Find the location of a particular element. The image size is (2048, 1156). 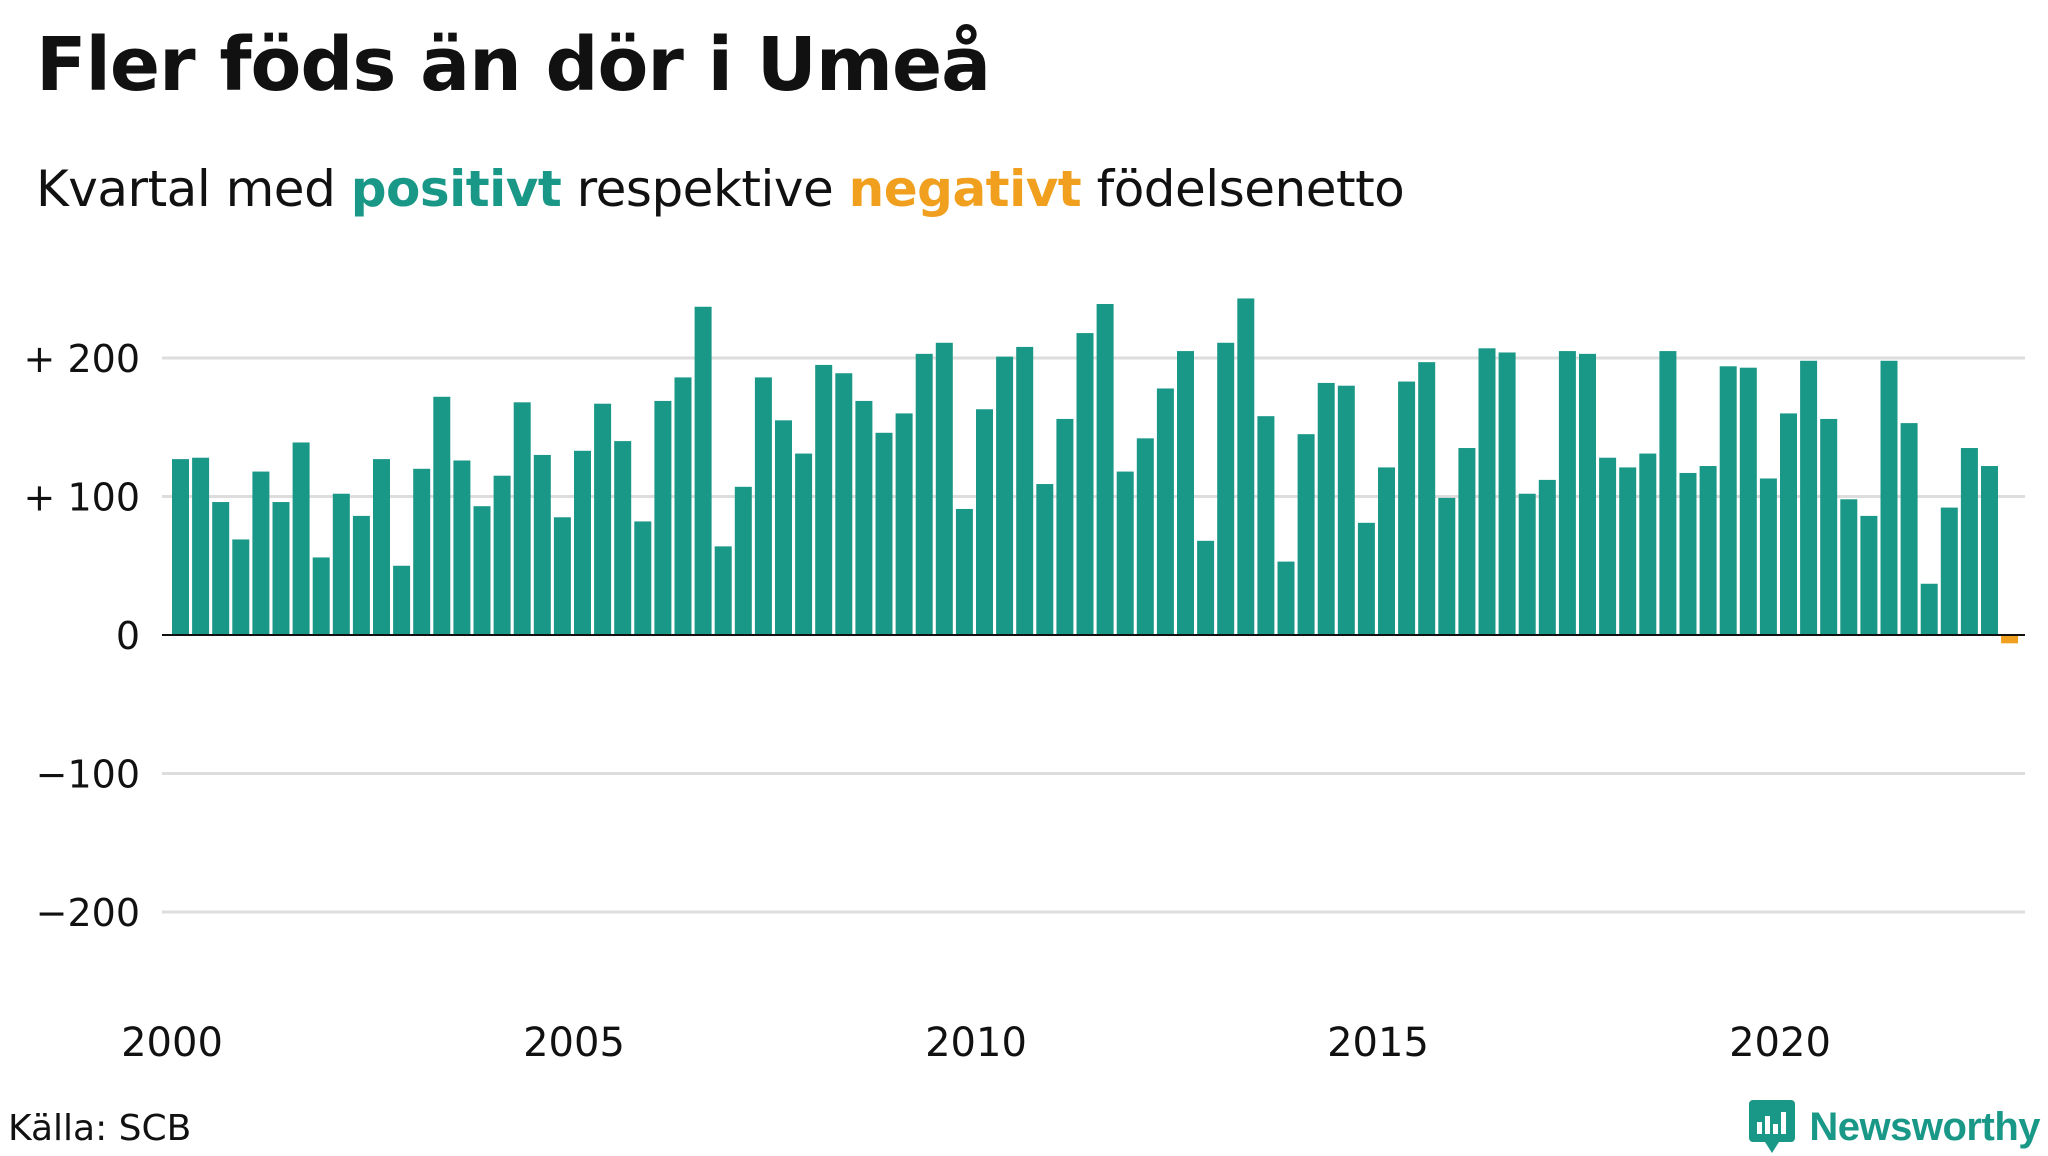

y-tick-label: 0 is located at coordinates (128, 636).